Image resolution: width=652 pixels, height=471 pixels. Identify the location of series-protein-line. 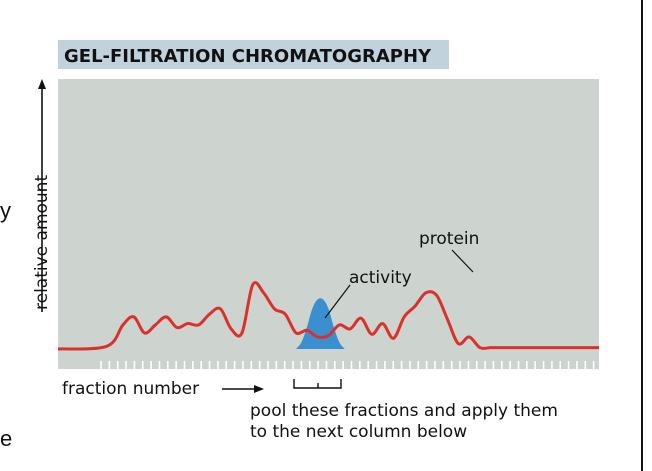
(328, 316).